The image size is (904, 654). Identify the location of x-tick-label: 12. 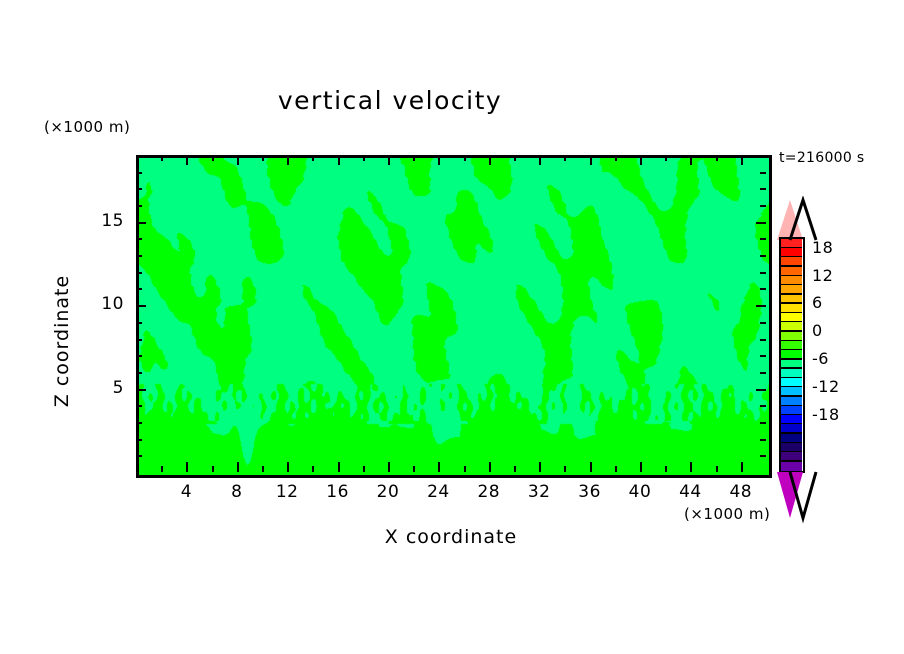
(287, 492).